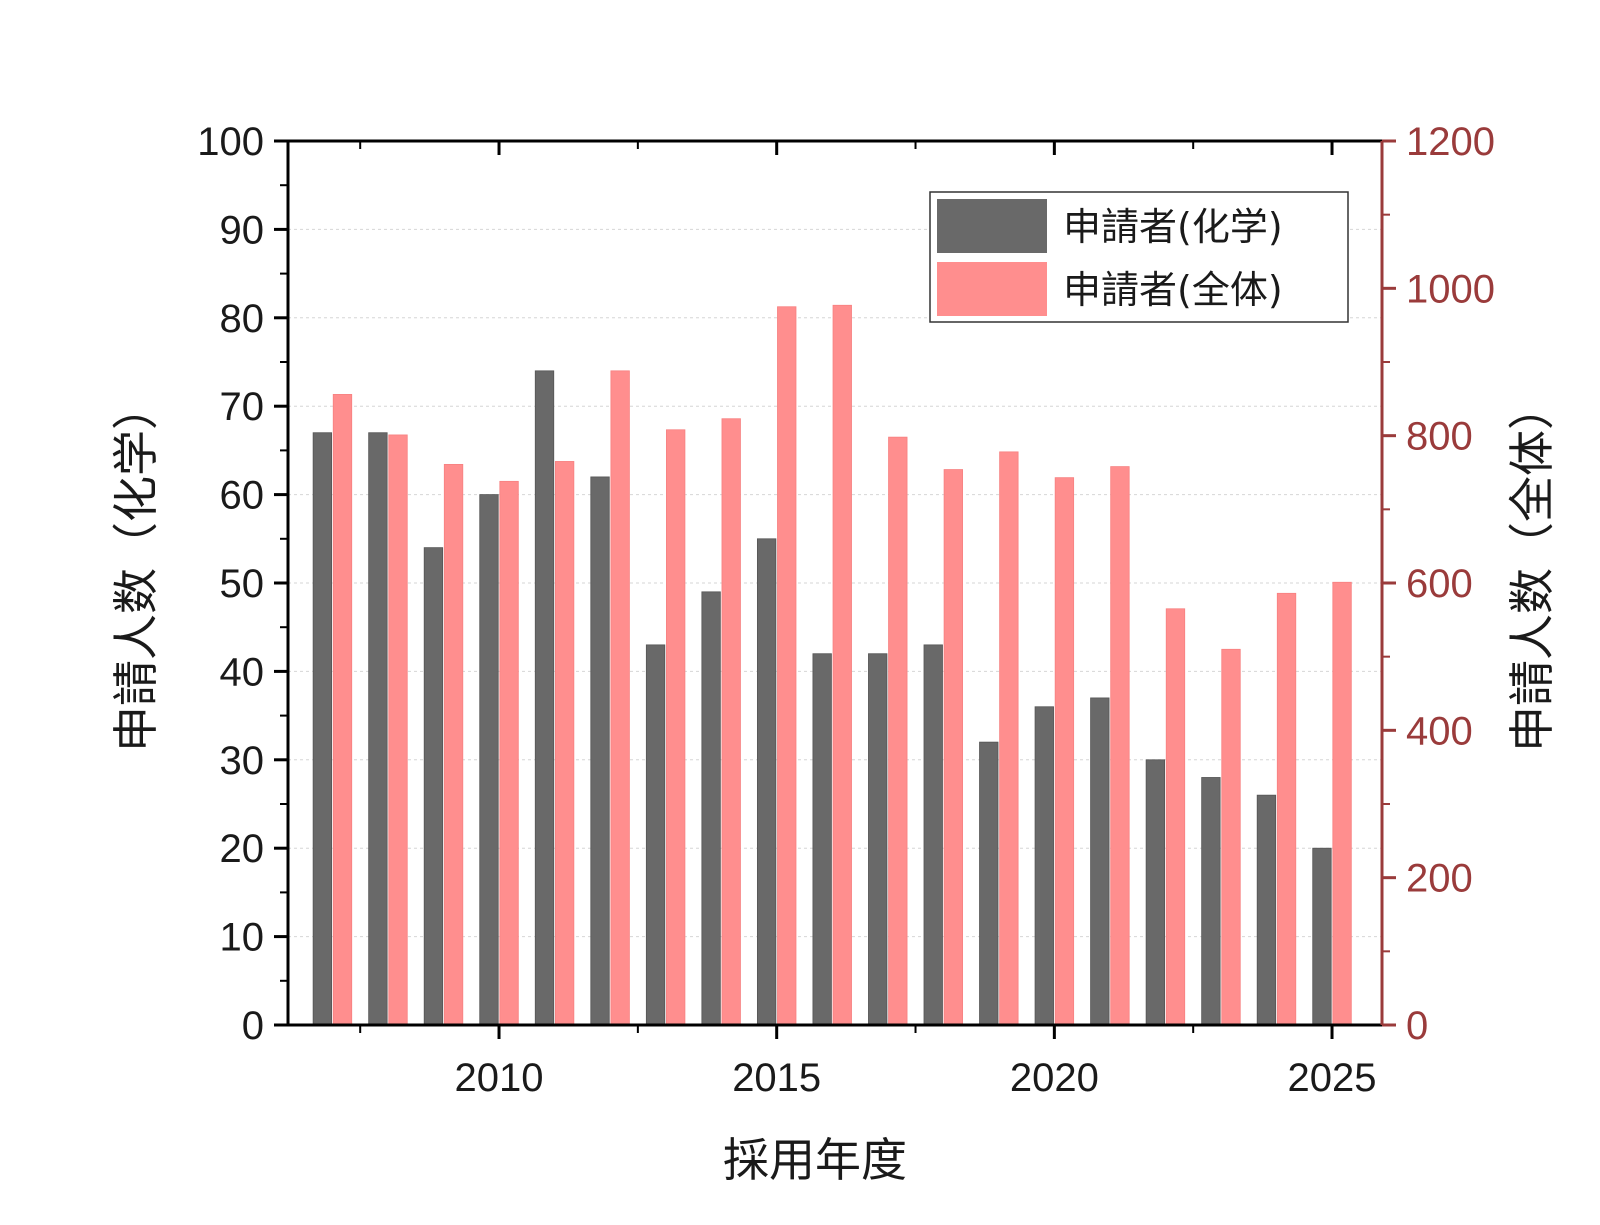 This screenshot has width=1600, height=1225. Describe the element at coordinates (1139, 257) in the screenshot. I see `legend: 申請者(化学) 申請者(全体)` at that location.